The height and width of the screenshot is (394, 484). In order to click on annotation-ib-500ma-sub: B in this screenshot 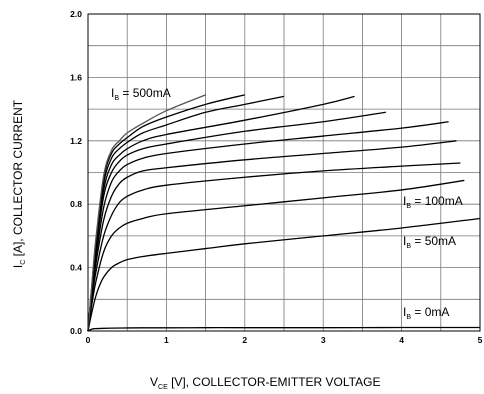, I will do `click(116, 98)`.